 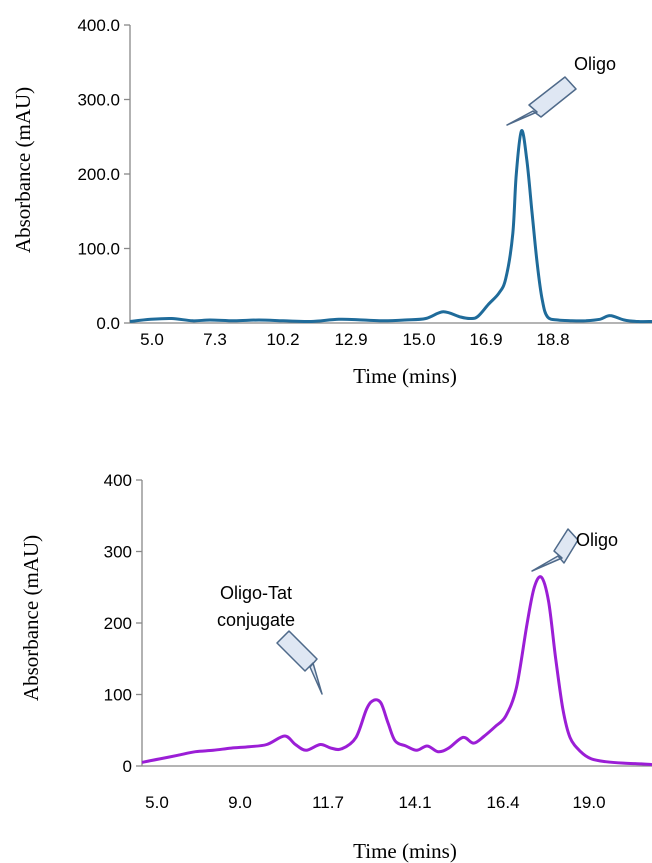 What do you see at coordinates (282, 339) in the screenshot?
I see `x-tick-label: 10.2` at bounding box center [282, 339].